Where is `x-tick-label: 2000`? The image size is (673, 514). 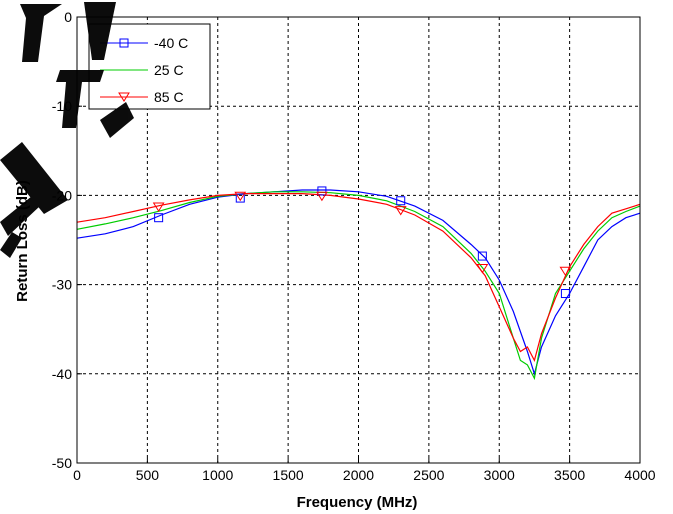
x-tick-label: 2000 is located at coordinates (358, 475).